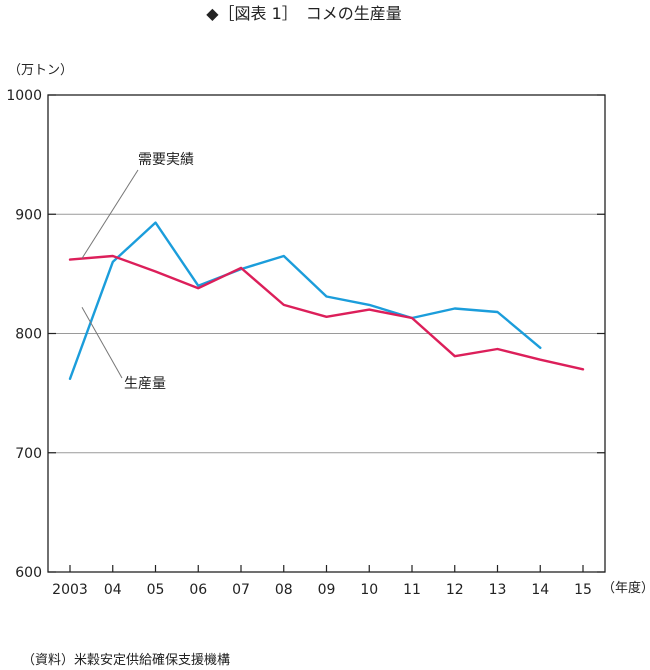 The height and width of the screenshot is (670, 650). I want to click on x-tick-label: 04, so click(113, 590).